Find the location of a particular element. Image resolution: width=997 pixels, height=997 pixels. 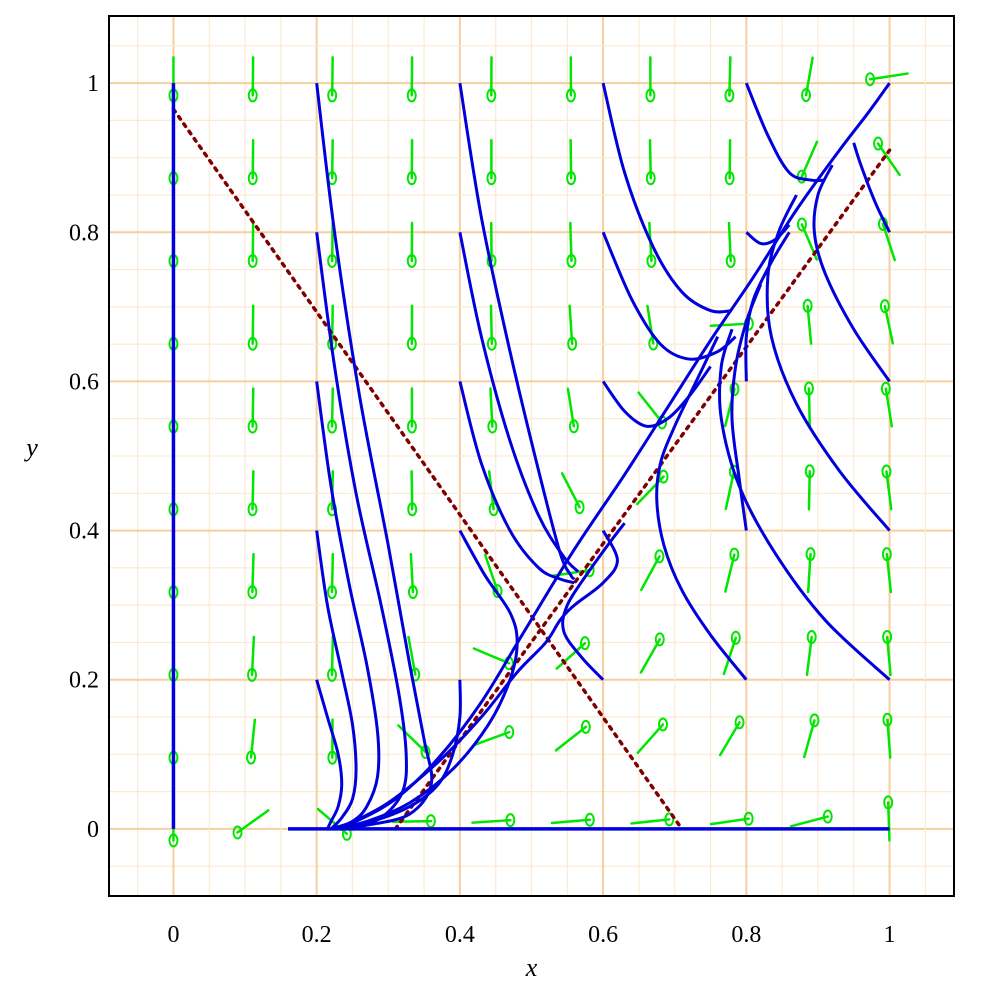

x-tick-label: 1 is located at coordinates (890, 935).